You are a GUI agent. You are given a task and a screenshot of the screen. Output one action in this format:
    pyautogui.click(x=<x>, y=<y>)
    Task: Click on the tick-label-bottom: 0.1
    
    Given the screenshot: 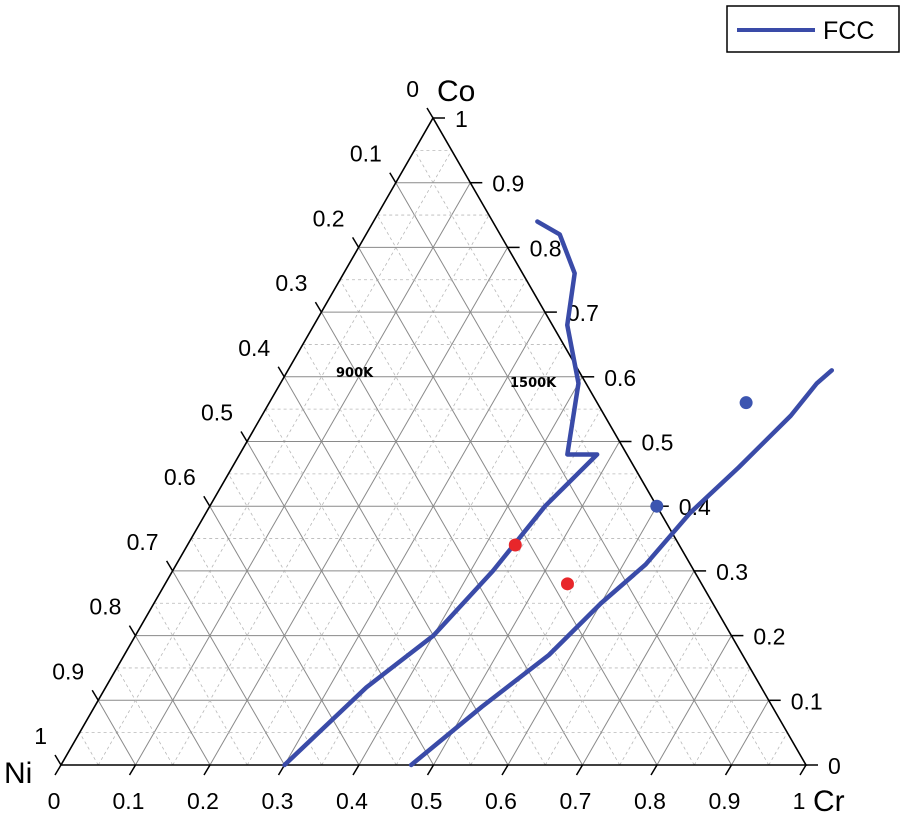 What is the action you would take?
    pyautogui.click(x=129, y=801)
    